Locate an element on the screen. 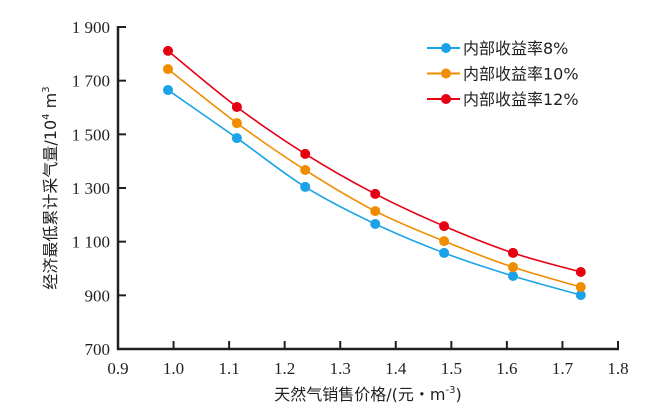 The width and height of the screenshot is (666, 408). legend-item: 内部收益率12% is located at coordinates (503, 99).